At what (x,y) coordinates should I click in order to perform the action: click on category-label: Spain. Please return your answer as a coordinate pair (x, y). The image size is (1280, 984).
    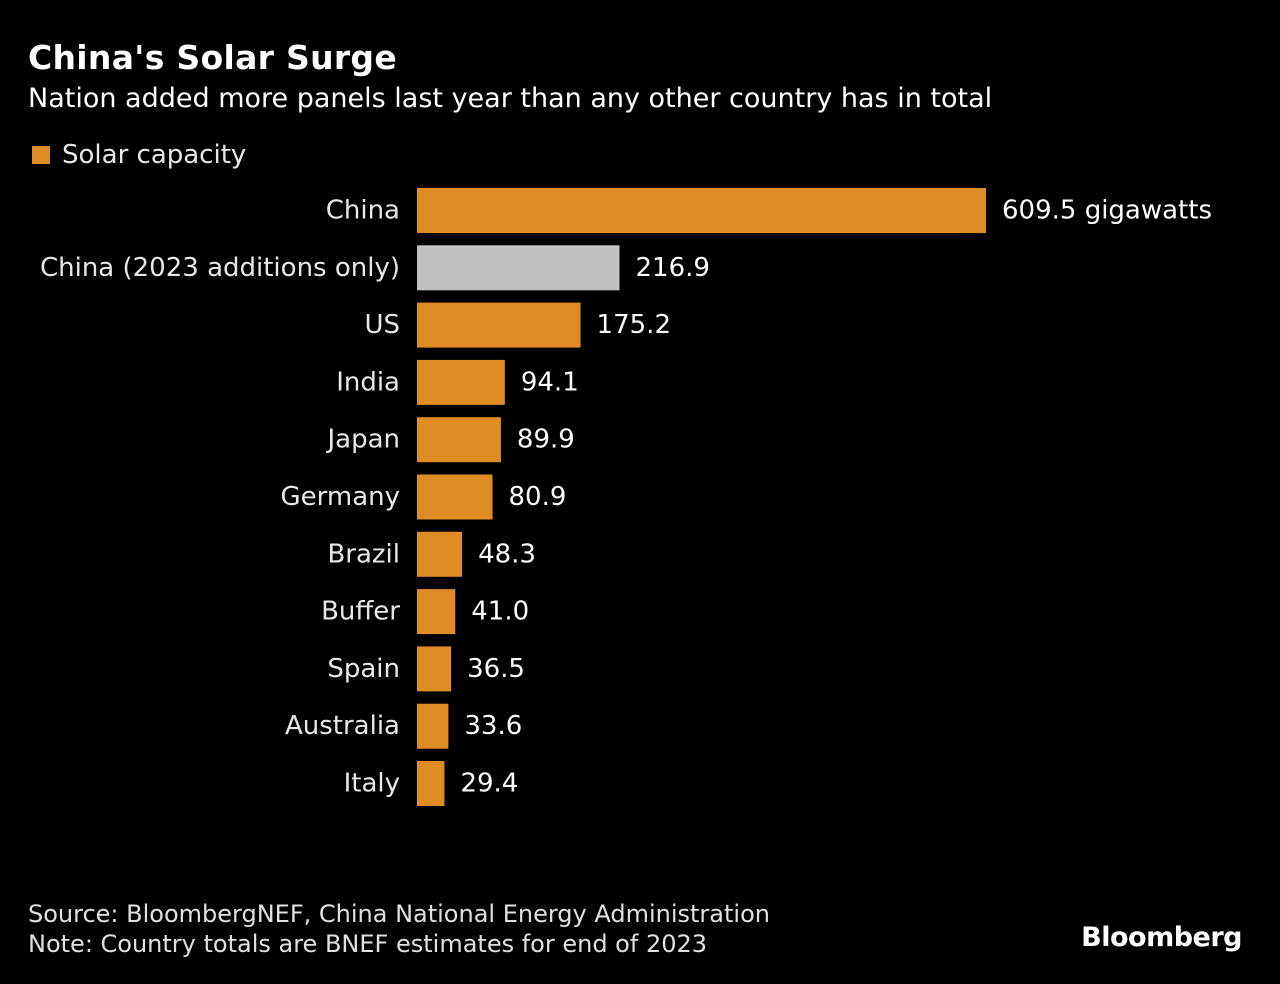
    Looking at the image, I should click on (363, 669).